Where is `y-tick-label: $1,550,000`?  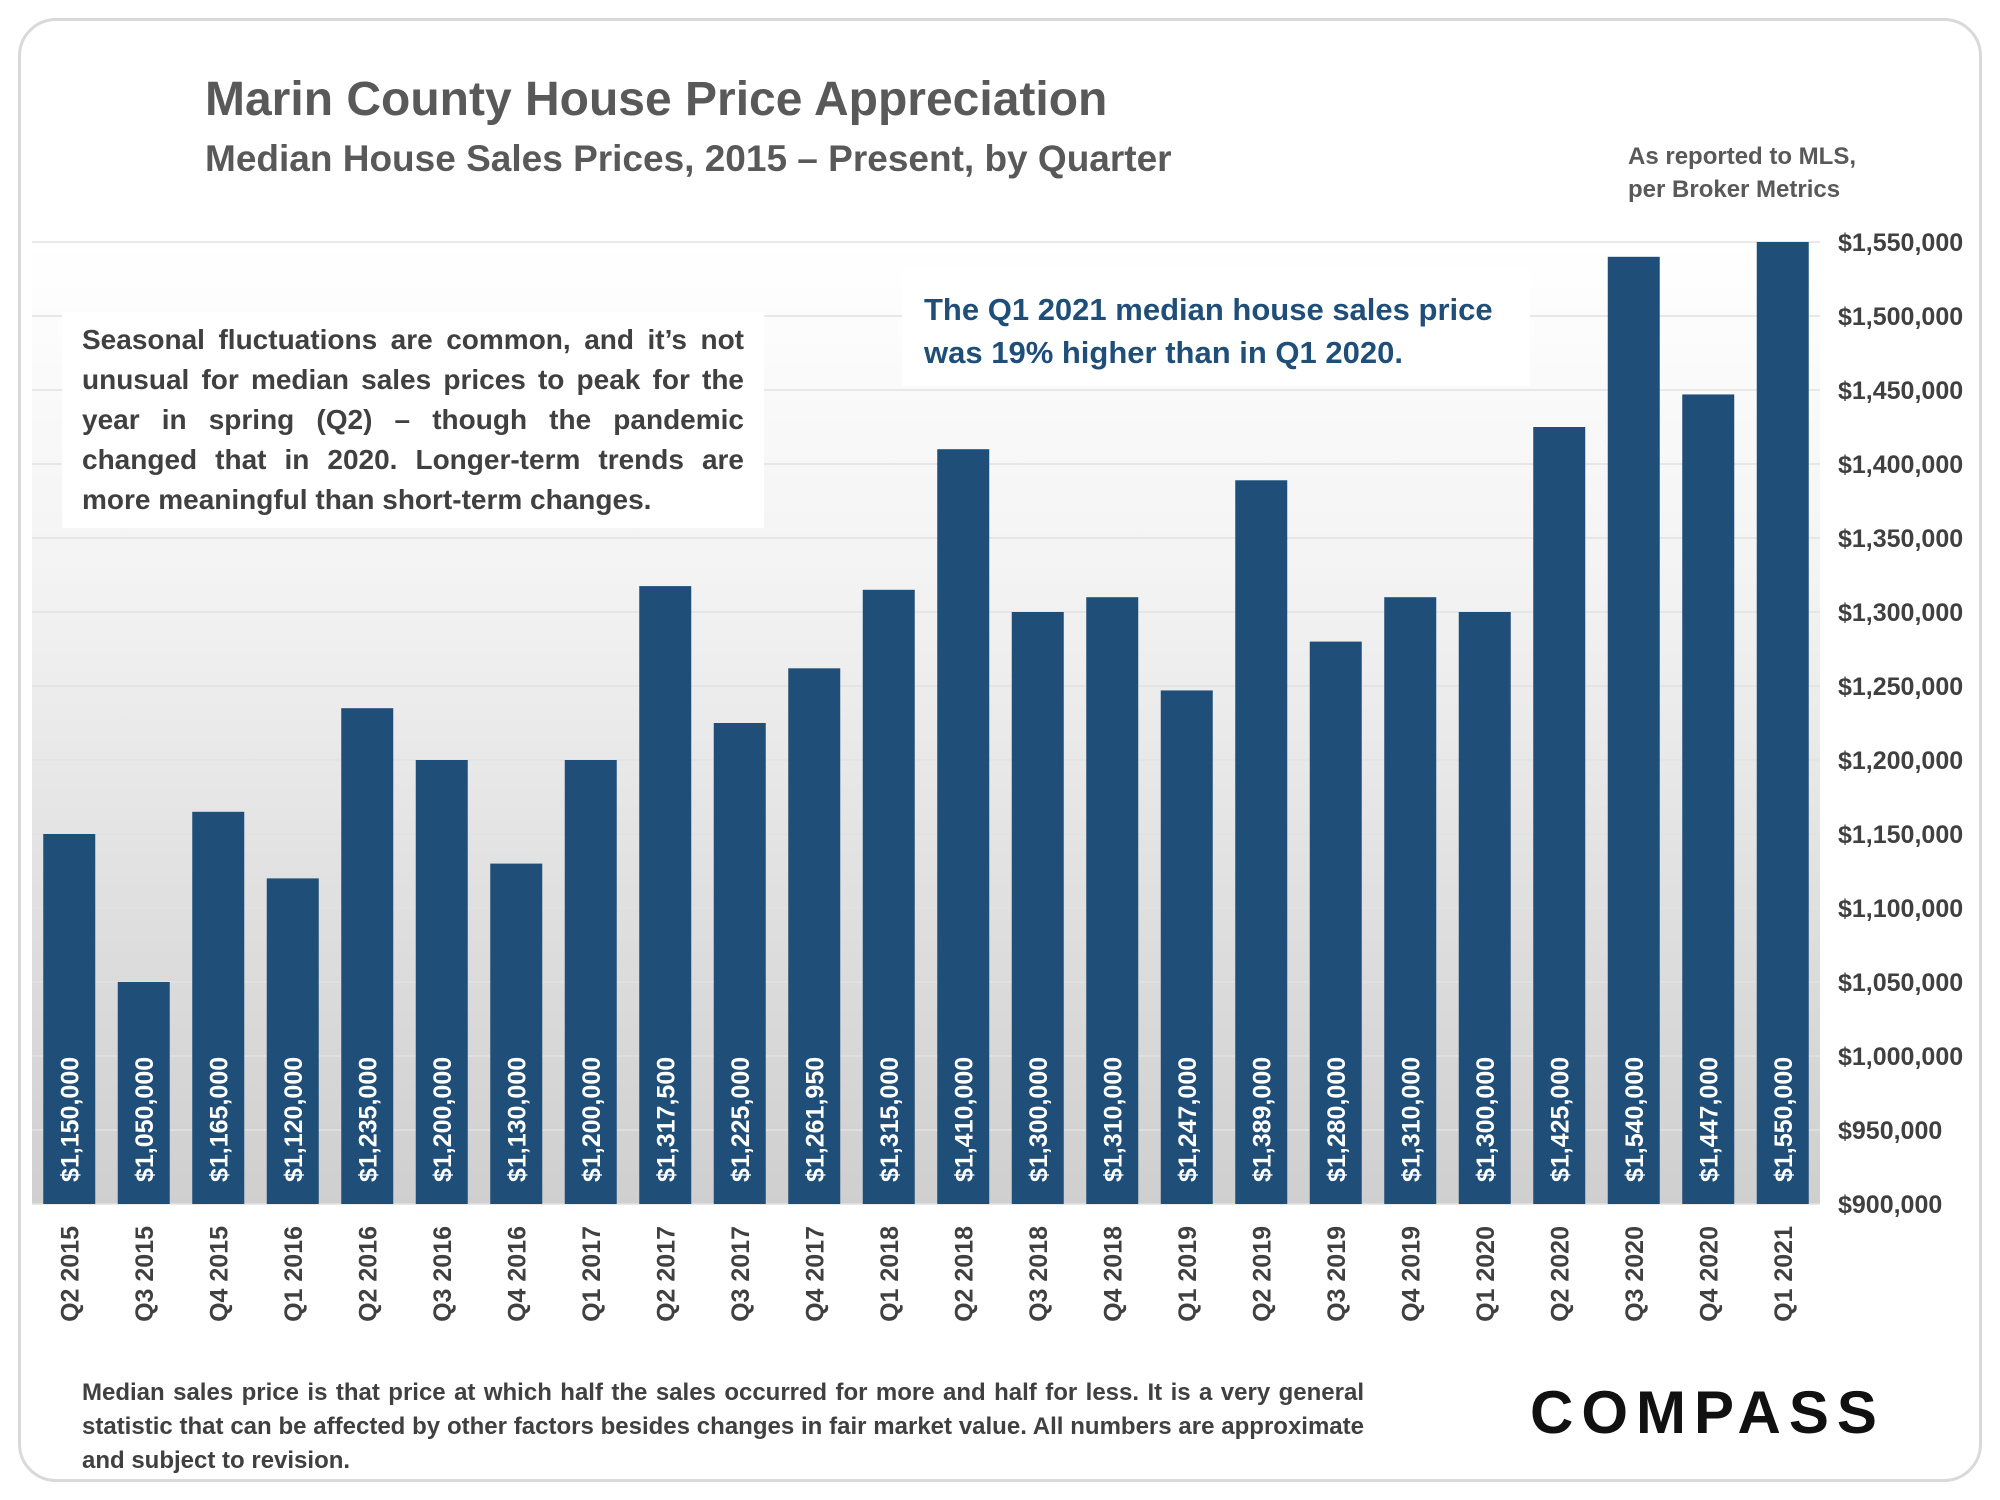 y-tick-label: $1,550,000 is located at coordinates (1900, 243).